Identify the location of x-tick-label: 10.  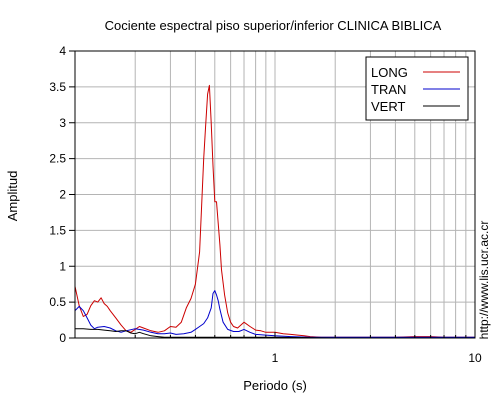
(475, 358).